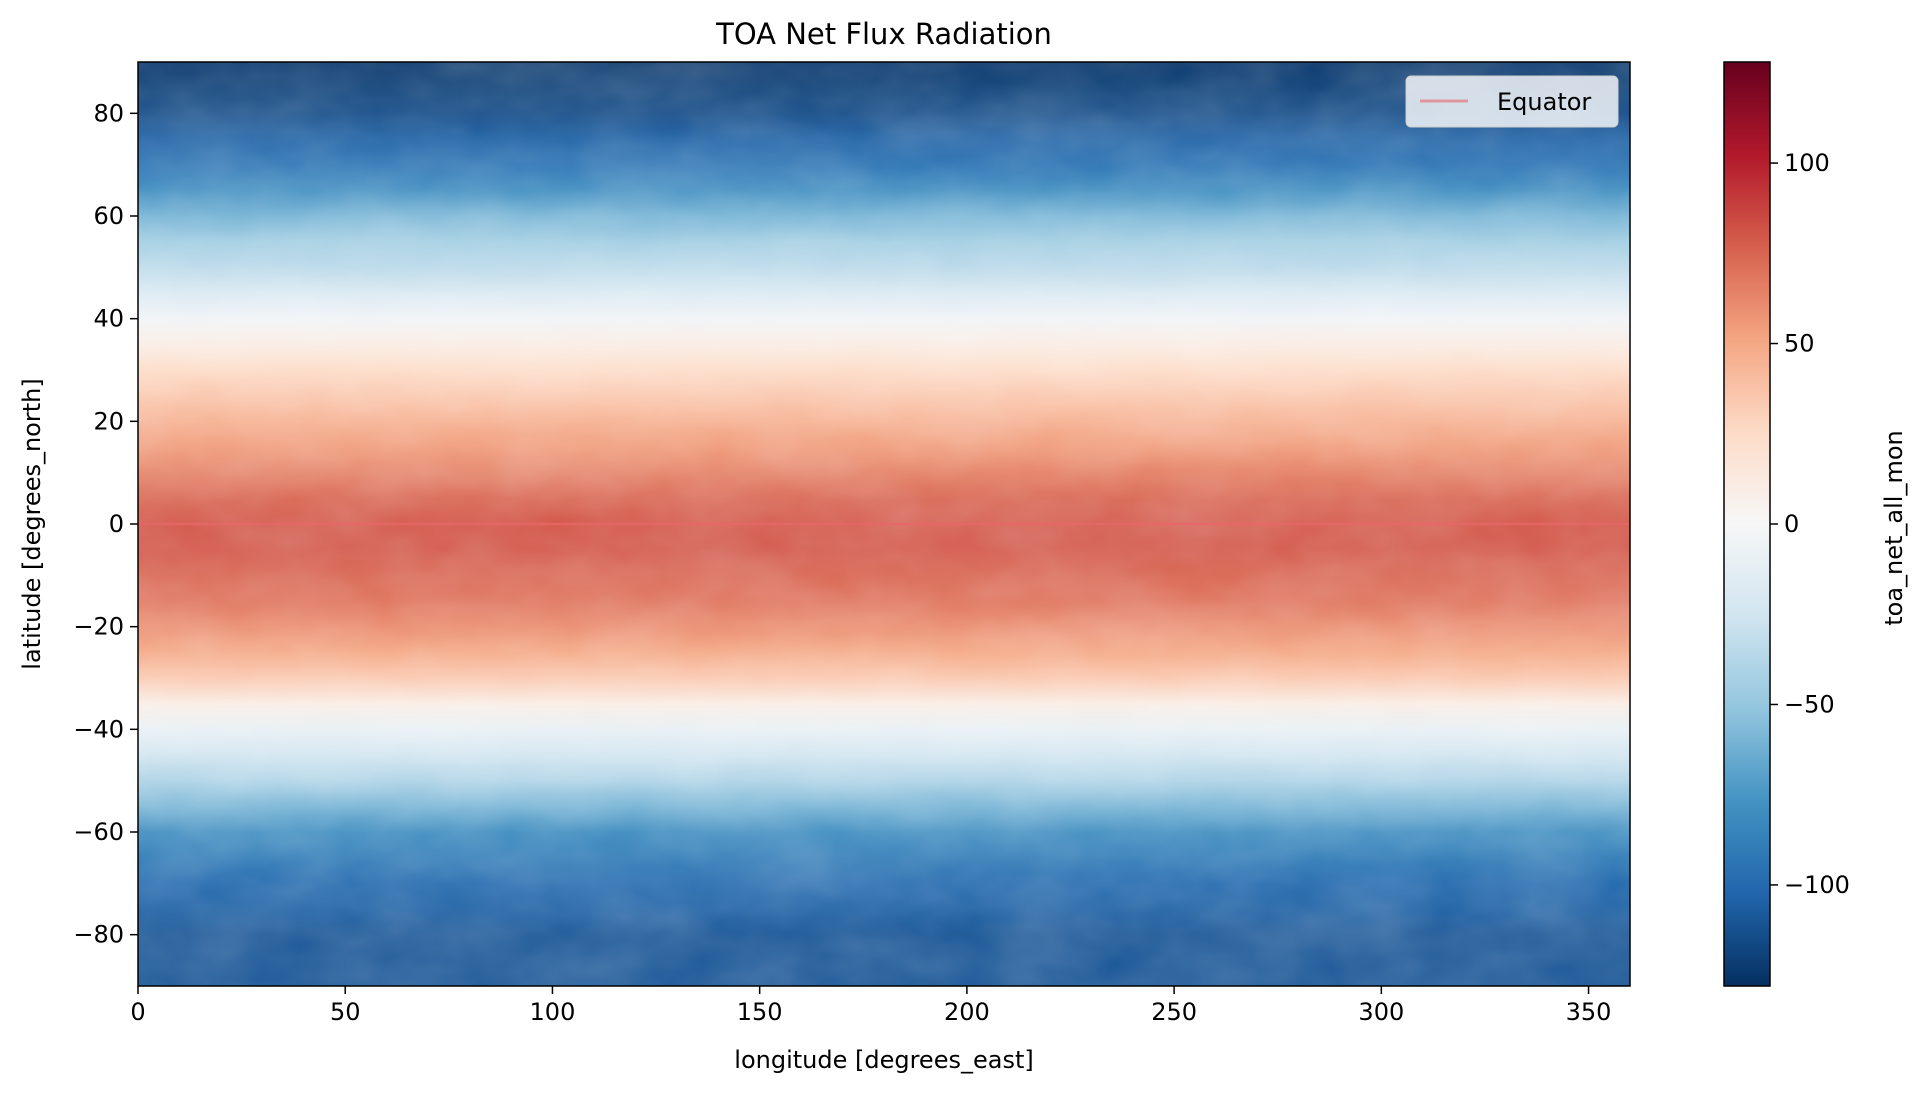 The width and height of the screenshot is (1920, 1094). I want to click on chart-title: TOA Net Flux Radiation, so click(883, 34).